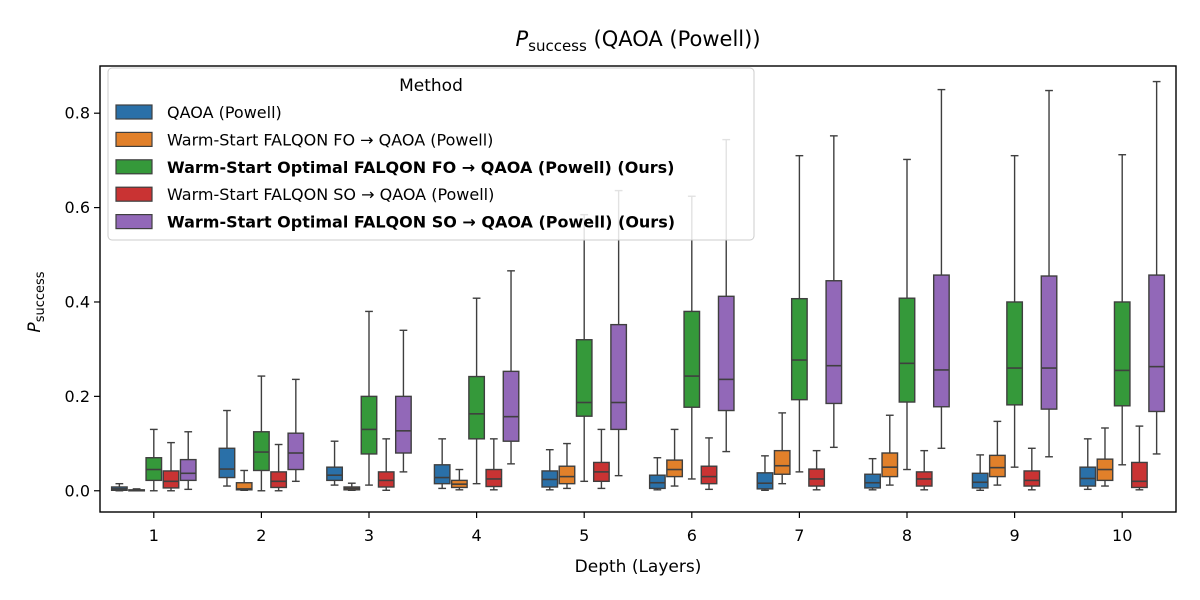 The width and height of the screenshot is (1200, 600). I want to click on y-axis-label: Psuccess, so click(36, 301).